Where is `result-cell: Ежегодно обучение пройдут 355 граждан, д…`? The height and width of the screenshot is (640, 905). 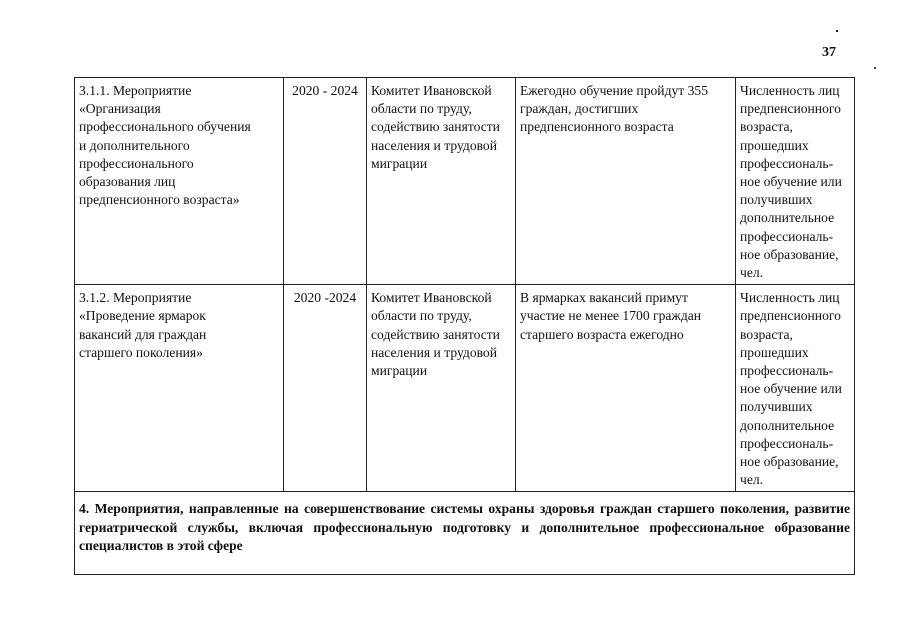 result-cell: Ежегодно обучение пройдут 355 граждан, д… is located at coordinates (625, 181).